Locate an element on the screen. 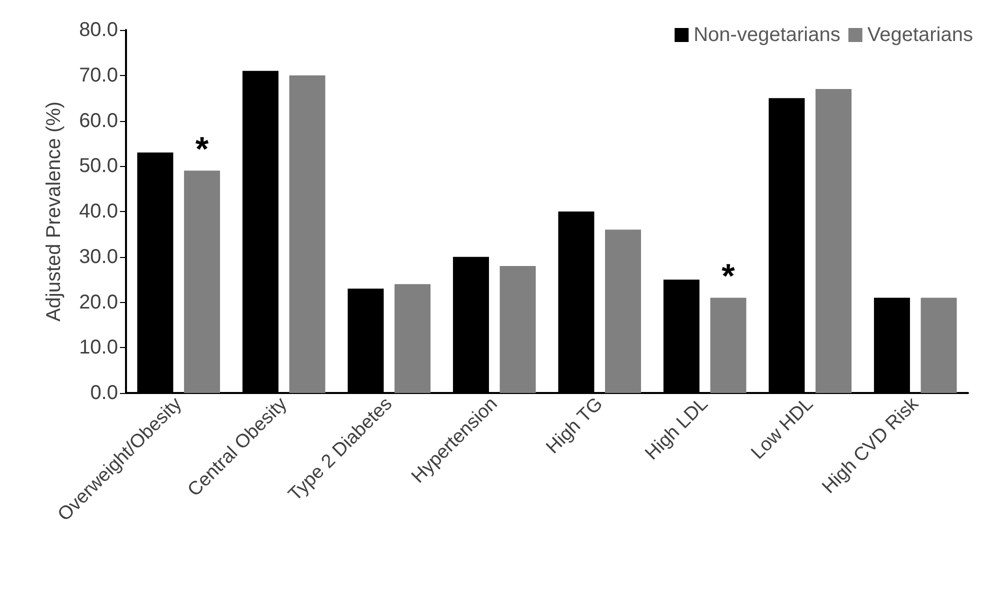 This screenshot has height=592, width=989. x-tick-label: High CVD Risk is located at coordinates (871, 445).